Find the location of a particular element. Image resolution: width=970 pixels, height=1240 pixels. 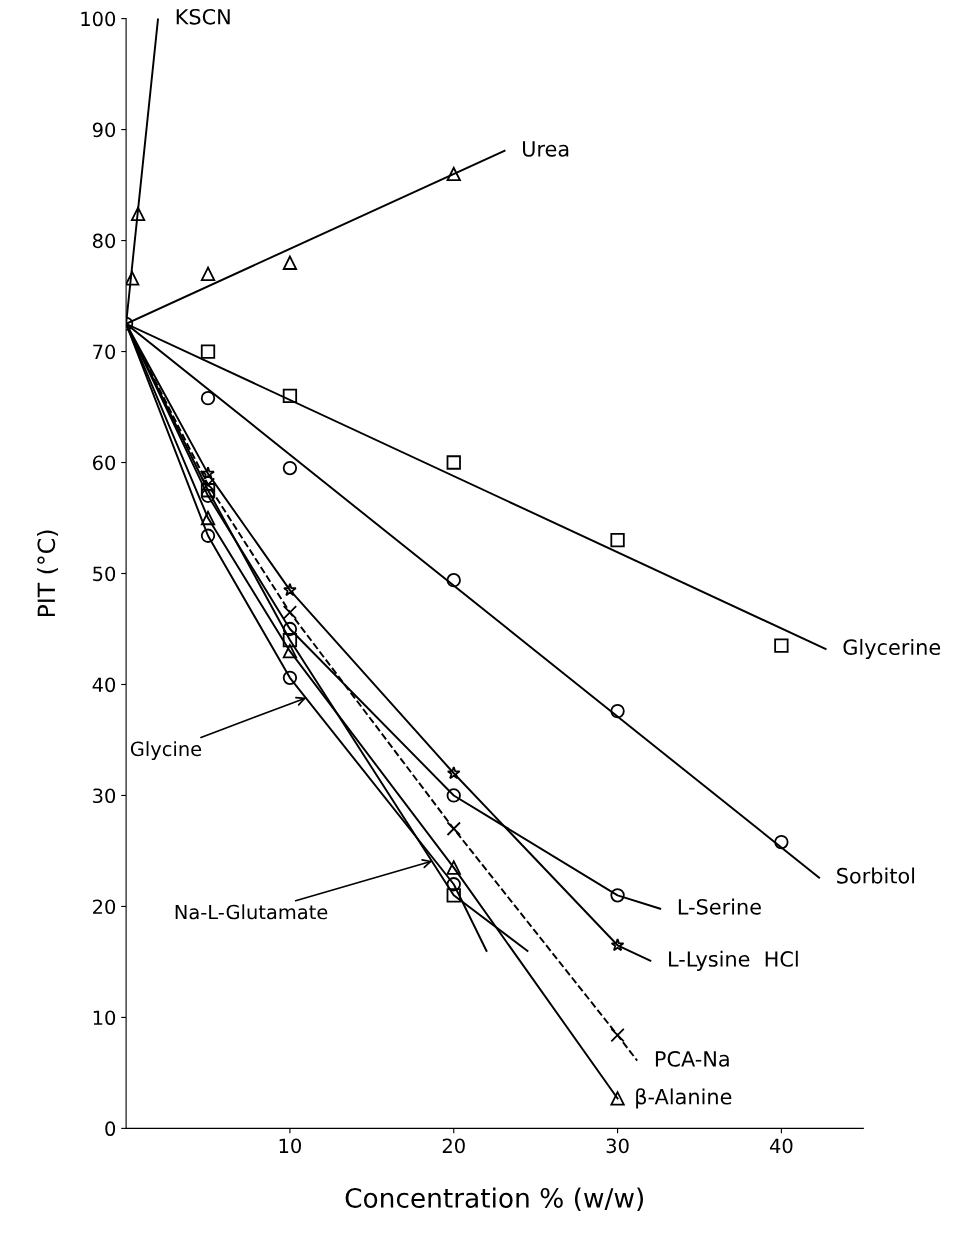

annotation: Na-L-Glutamate is located at coordinates (251, 912).